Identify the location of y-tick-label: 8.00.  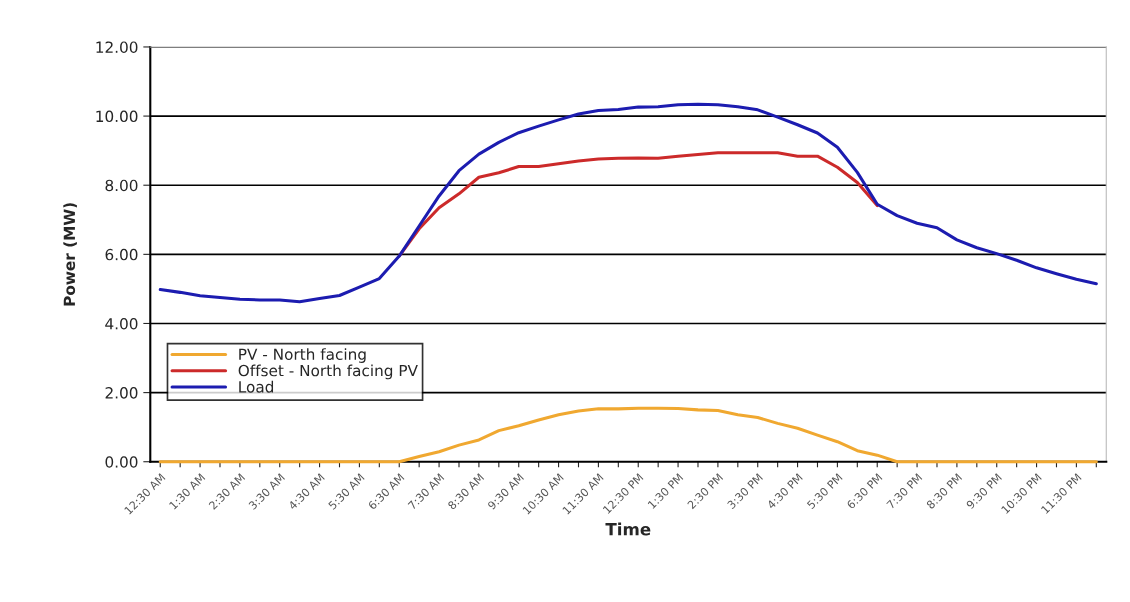
(121, 185).